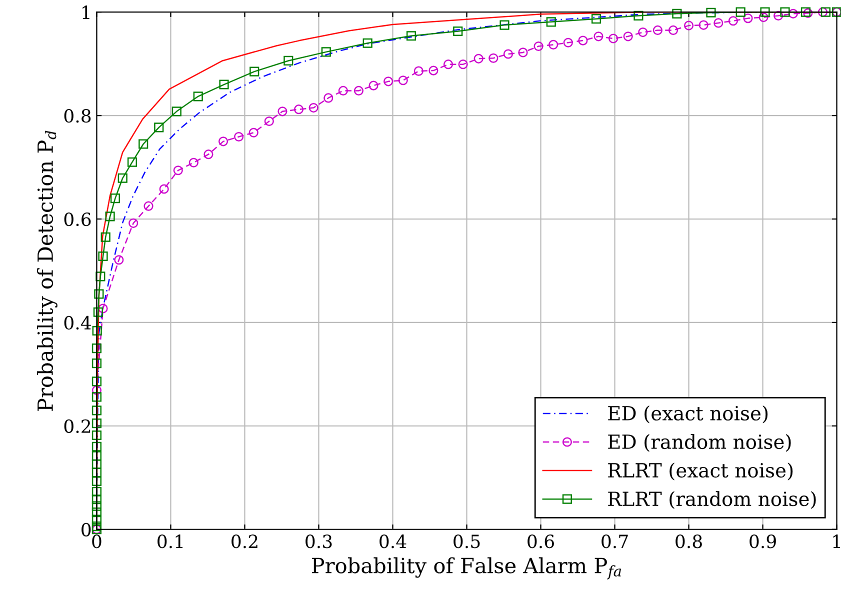  Describe the element at coordinates (77, 323) in the screenshot. I see `y-tick-label: 0.4` at that location.